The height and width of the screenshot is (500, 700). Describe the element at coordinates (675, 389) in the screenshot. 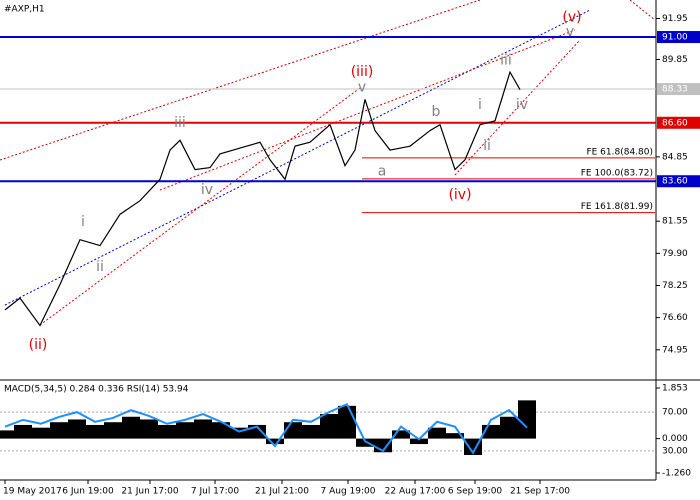

I see `y-tick-label: 1.853` at that location.